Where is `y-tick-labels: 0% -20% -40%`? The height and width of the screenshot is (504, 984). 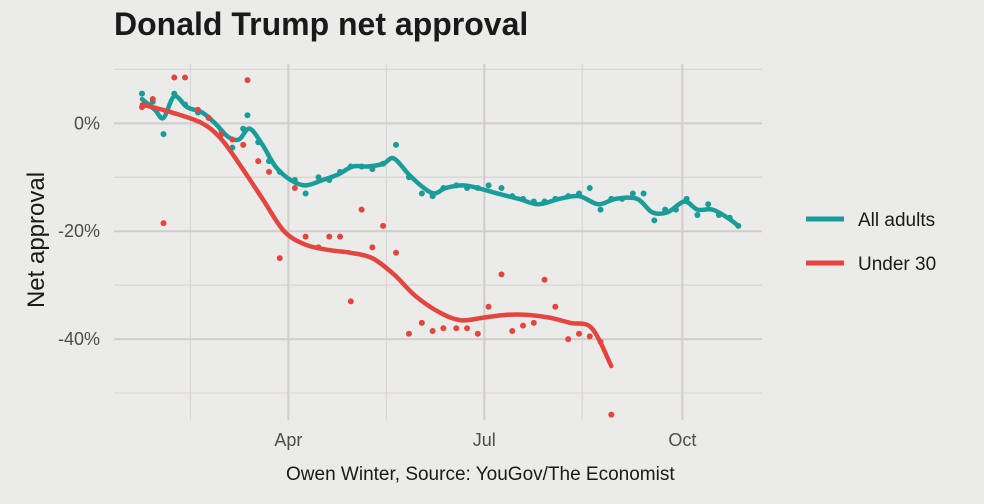 y-tick-labels: 0% -20% -40% is located at coordinates (79, 231).